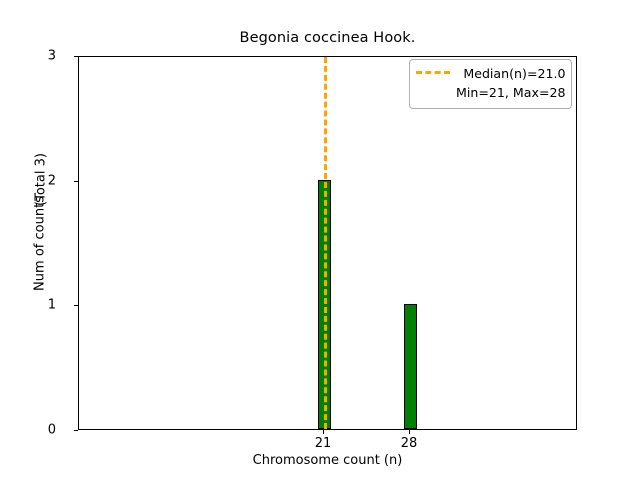  What do you see at coordinates (433, 72) in the screenshot?
I see `dashed-line-icon` at bounding box center [433, 72].